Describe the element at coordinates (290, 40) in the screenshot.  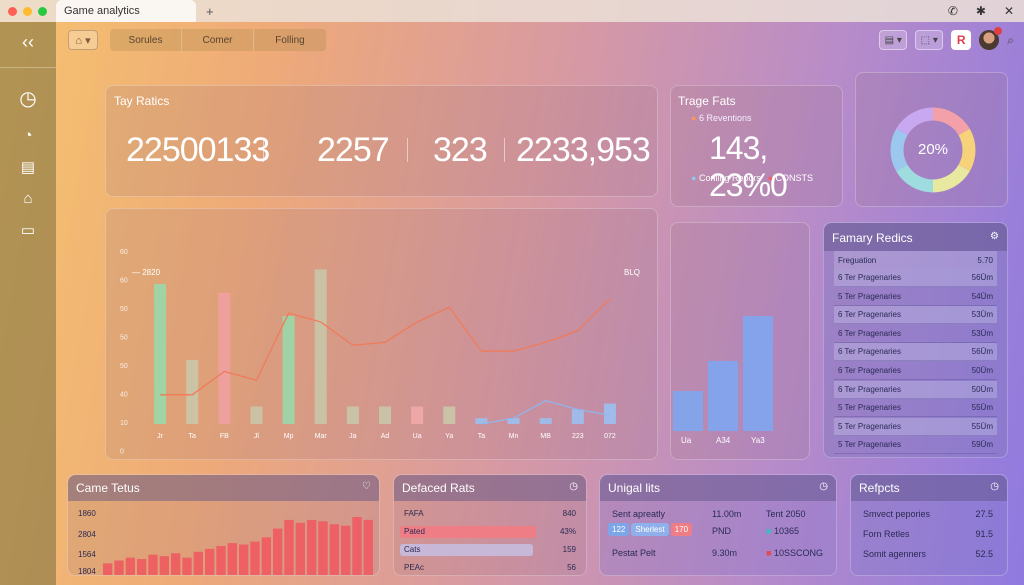
I see `segment-folling: Folling` at that location.